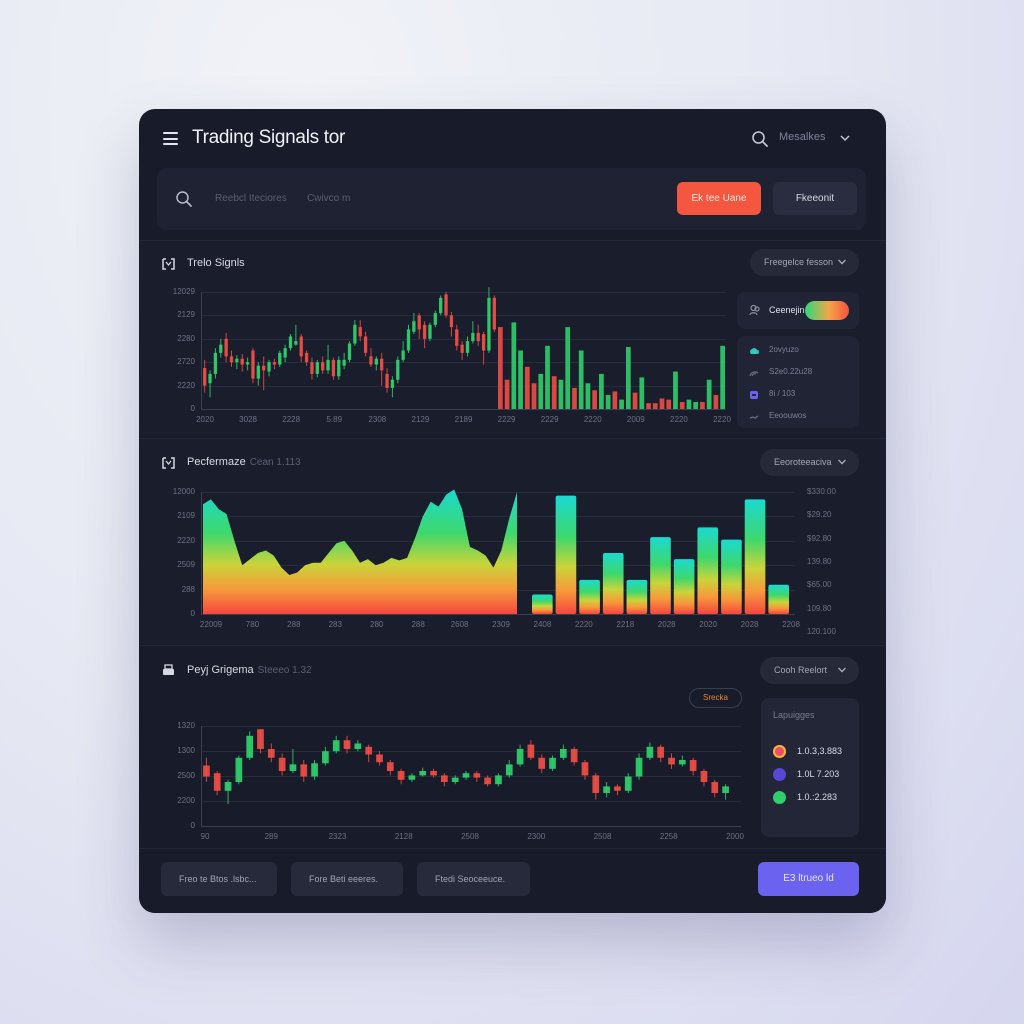  What do you see at coordinates (809, 462) in the screenshot?
I see `performance-dropdown: Eeoroteeaciva` at bounding box center [809, 462].